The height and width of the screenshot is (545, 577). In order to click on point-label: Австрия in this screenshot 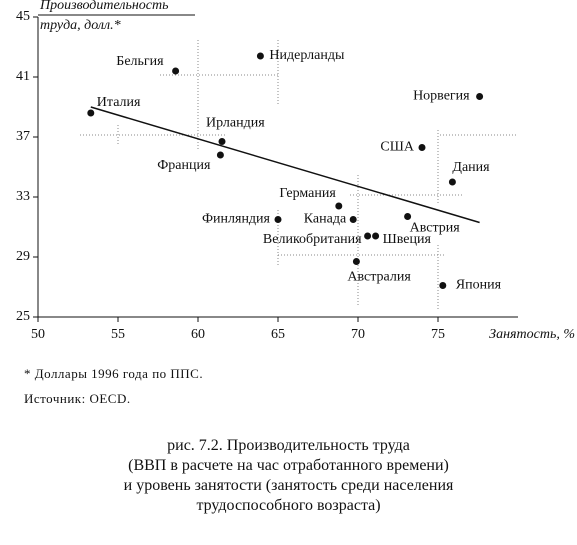, I will do `click(435, 228)`.